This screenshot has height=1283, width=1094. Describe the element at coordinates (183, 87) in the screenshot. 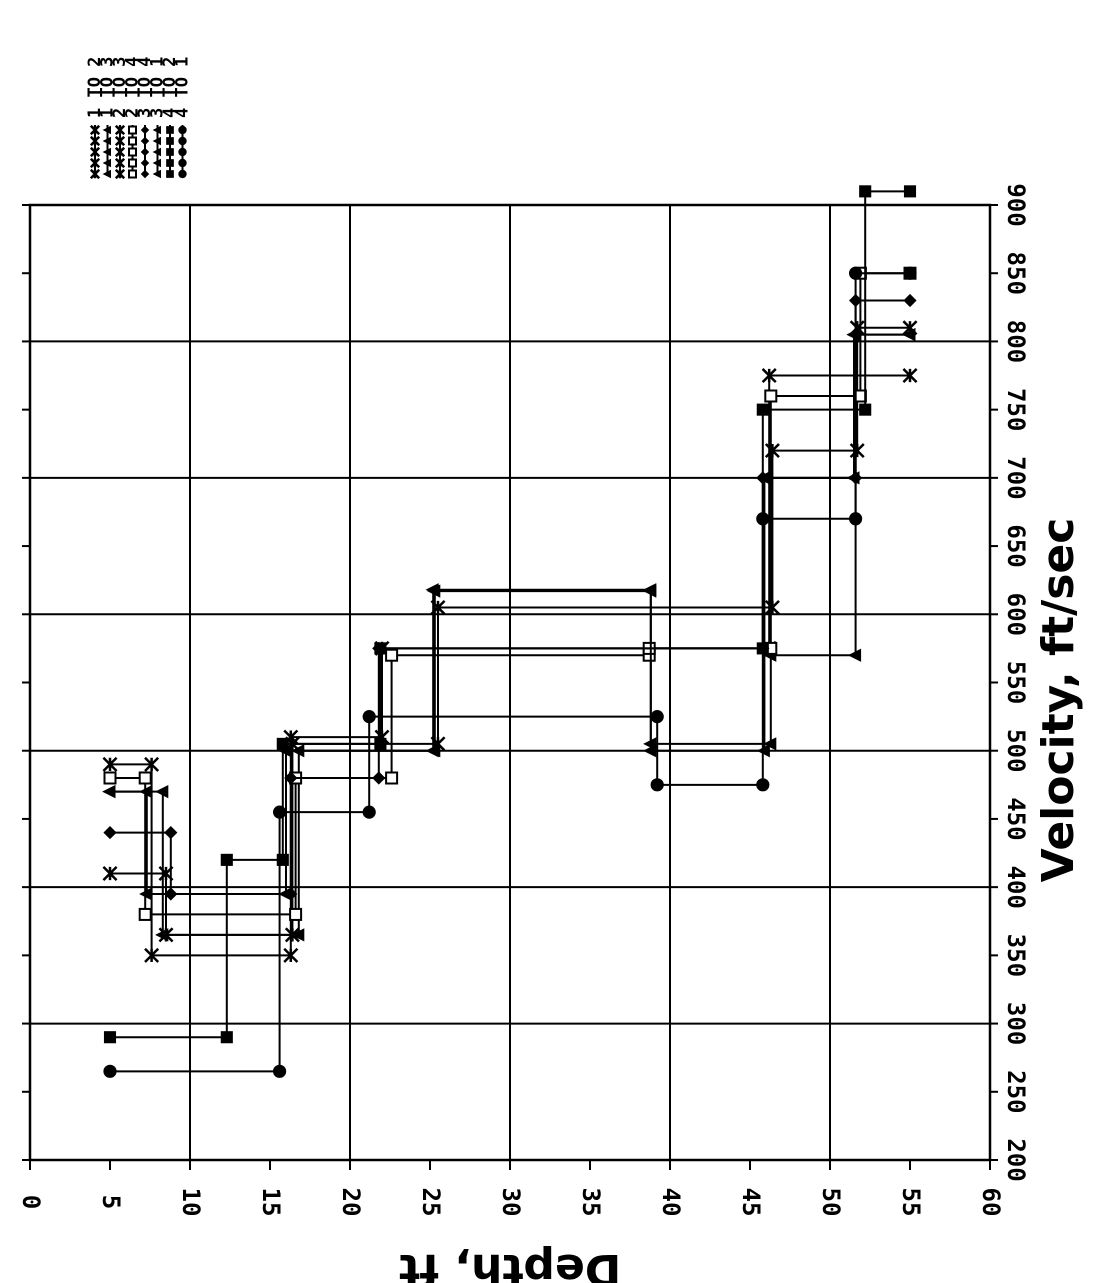

I see `legend-label: 4 TO 1` at that location.